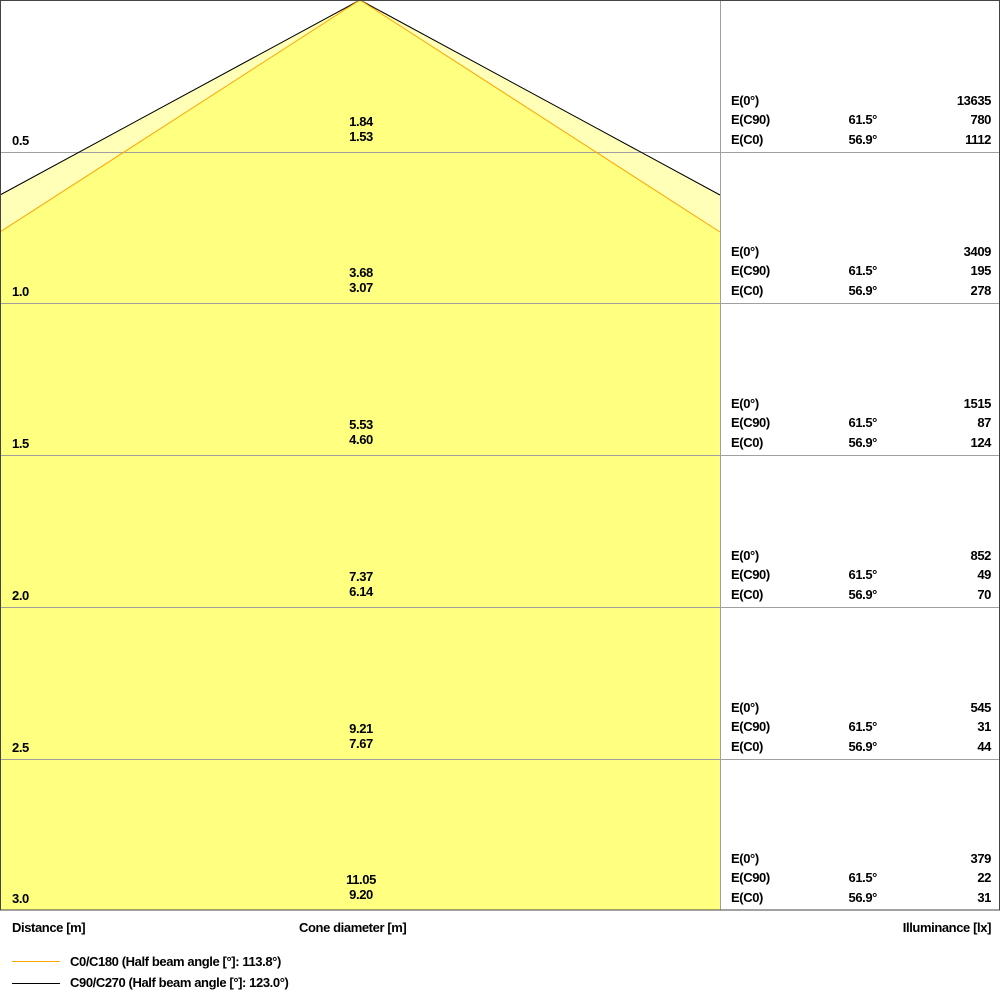 This screenshot has width=1000, height=1000. What do you see at coordinates (361, 743) in the screenshot?
I see `cone-diameter-c0: 7.67` at bounding box center [361, 743].